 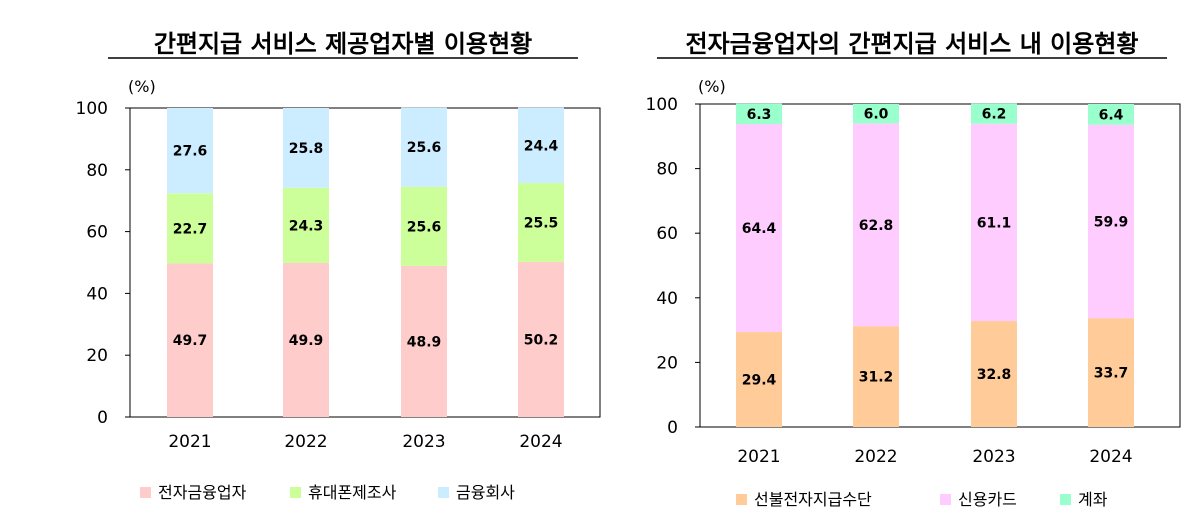 I want to click on data-label: 6.0, so click(x=876, y=115).